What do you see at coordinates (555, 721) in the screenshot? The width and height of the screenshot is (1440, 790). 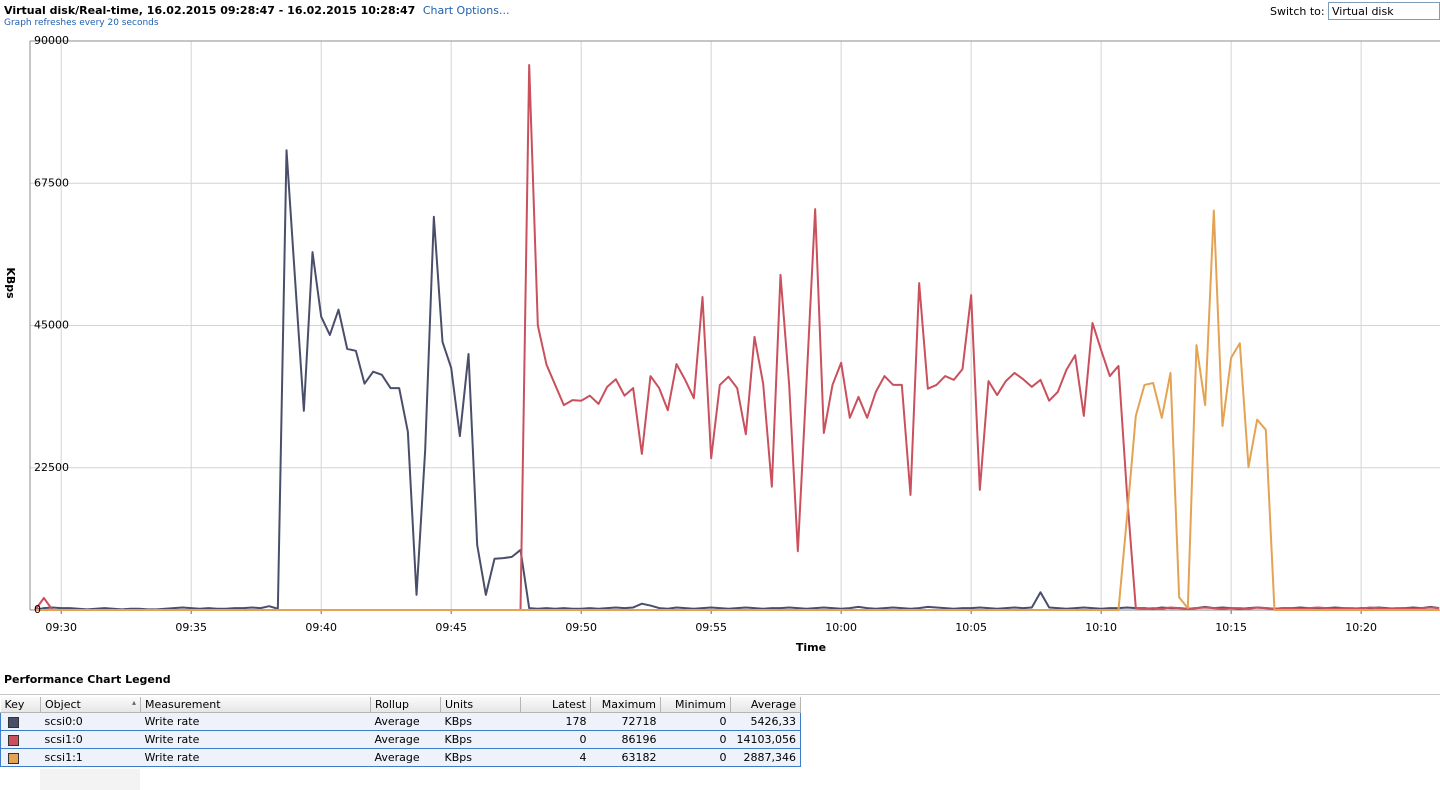 I see `legend-cell: 178` at bounding box center [555, 721].